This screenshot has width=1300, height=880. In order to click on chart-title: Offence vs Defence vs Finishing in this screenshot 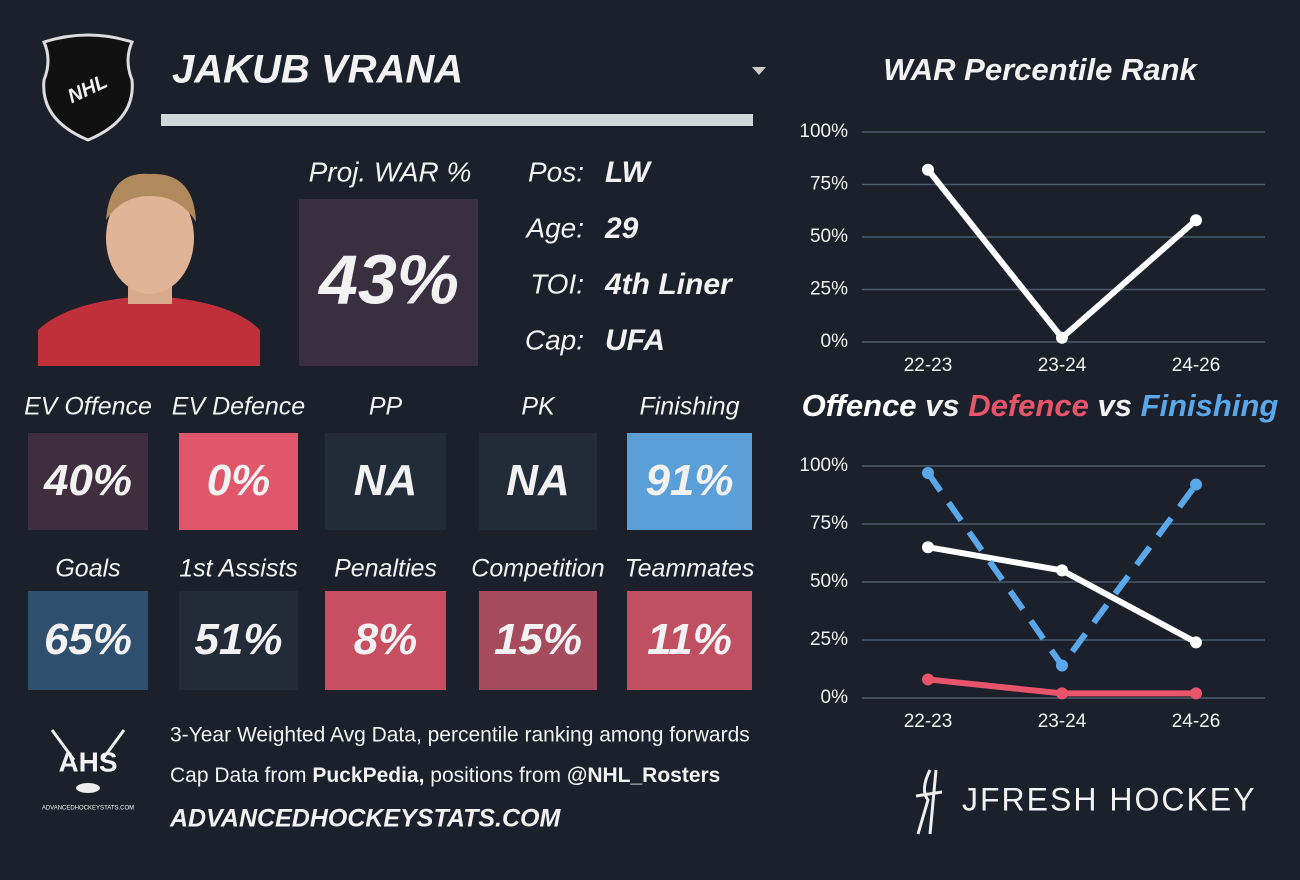, I will do `click(1040, 405)`.